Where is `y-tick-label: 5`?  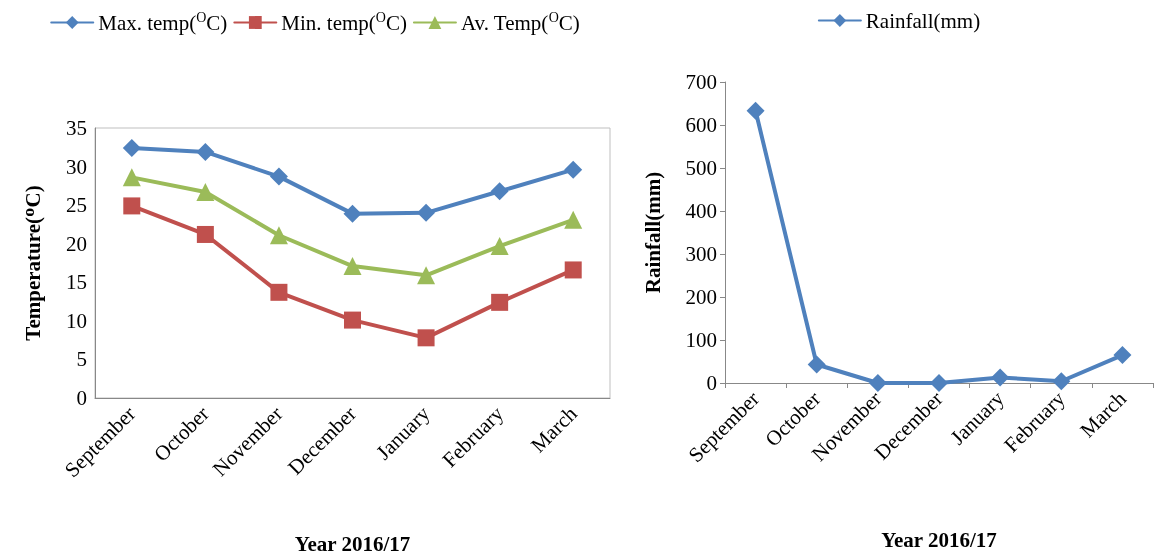 y-tick-label: 5 is located at coordinates (81, 359).